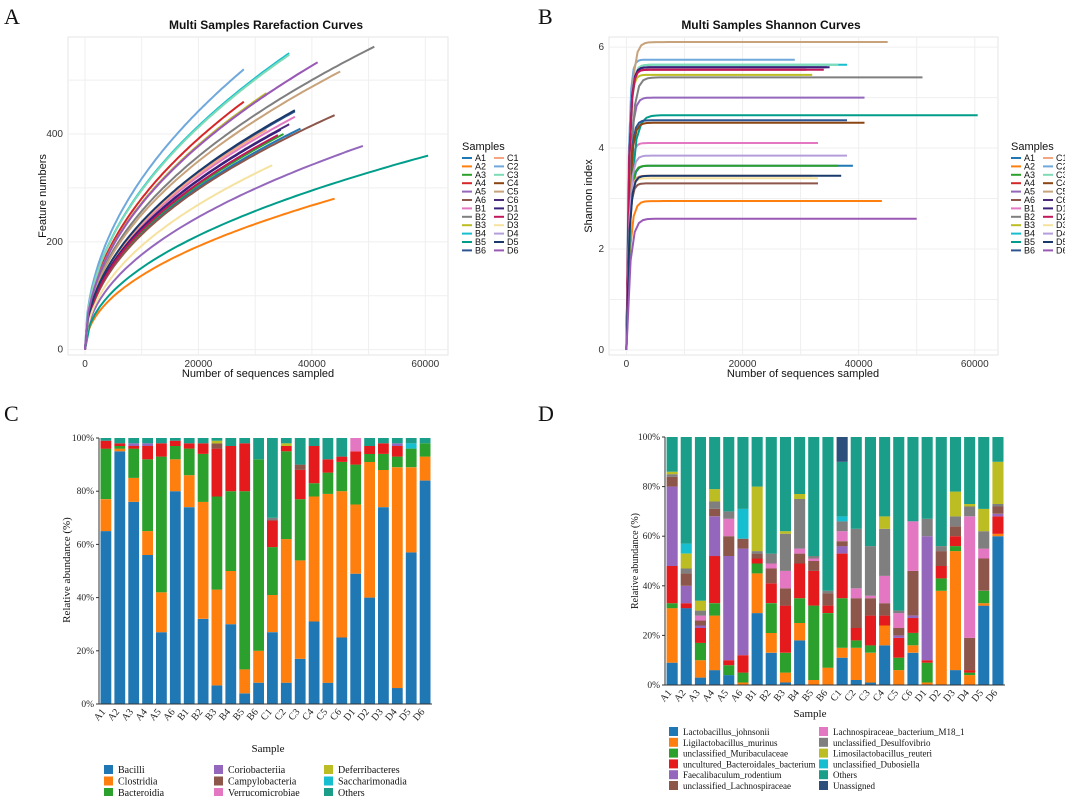 Image resolution: width=1065 pixels, height=796 pixels. What do you see at coordinates (369, 770) in the screenshot?
I see `legend-label: Deferribacteres` at bounding box center [369, 770].